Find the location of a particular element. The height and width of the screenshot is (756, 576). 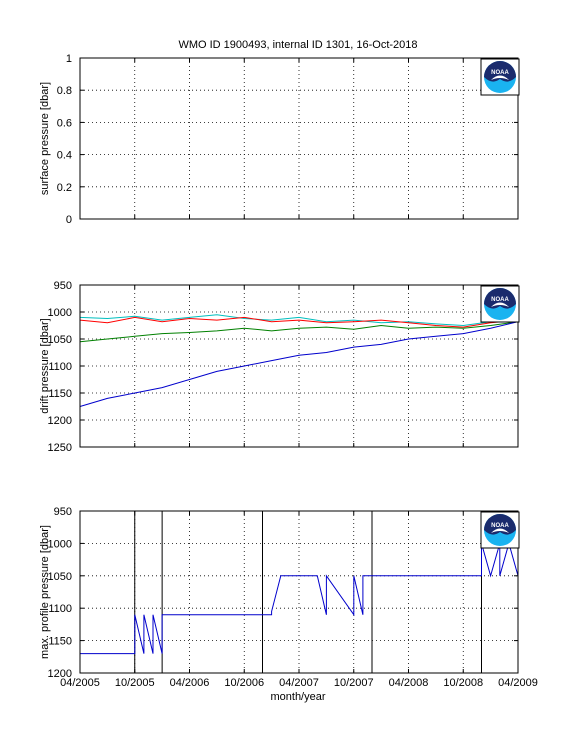

y-tick-label: 0.4 is located at coordinates (64, 156).